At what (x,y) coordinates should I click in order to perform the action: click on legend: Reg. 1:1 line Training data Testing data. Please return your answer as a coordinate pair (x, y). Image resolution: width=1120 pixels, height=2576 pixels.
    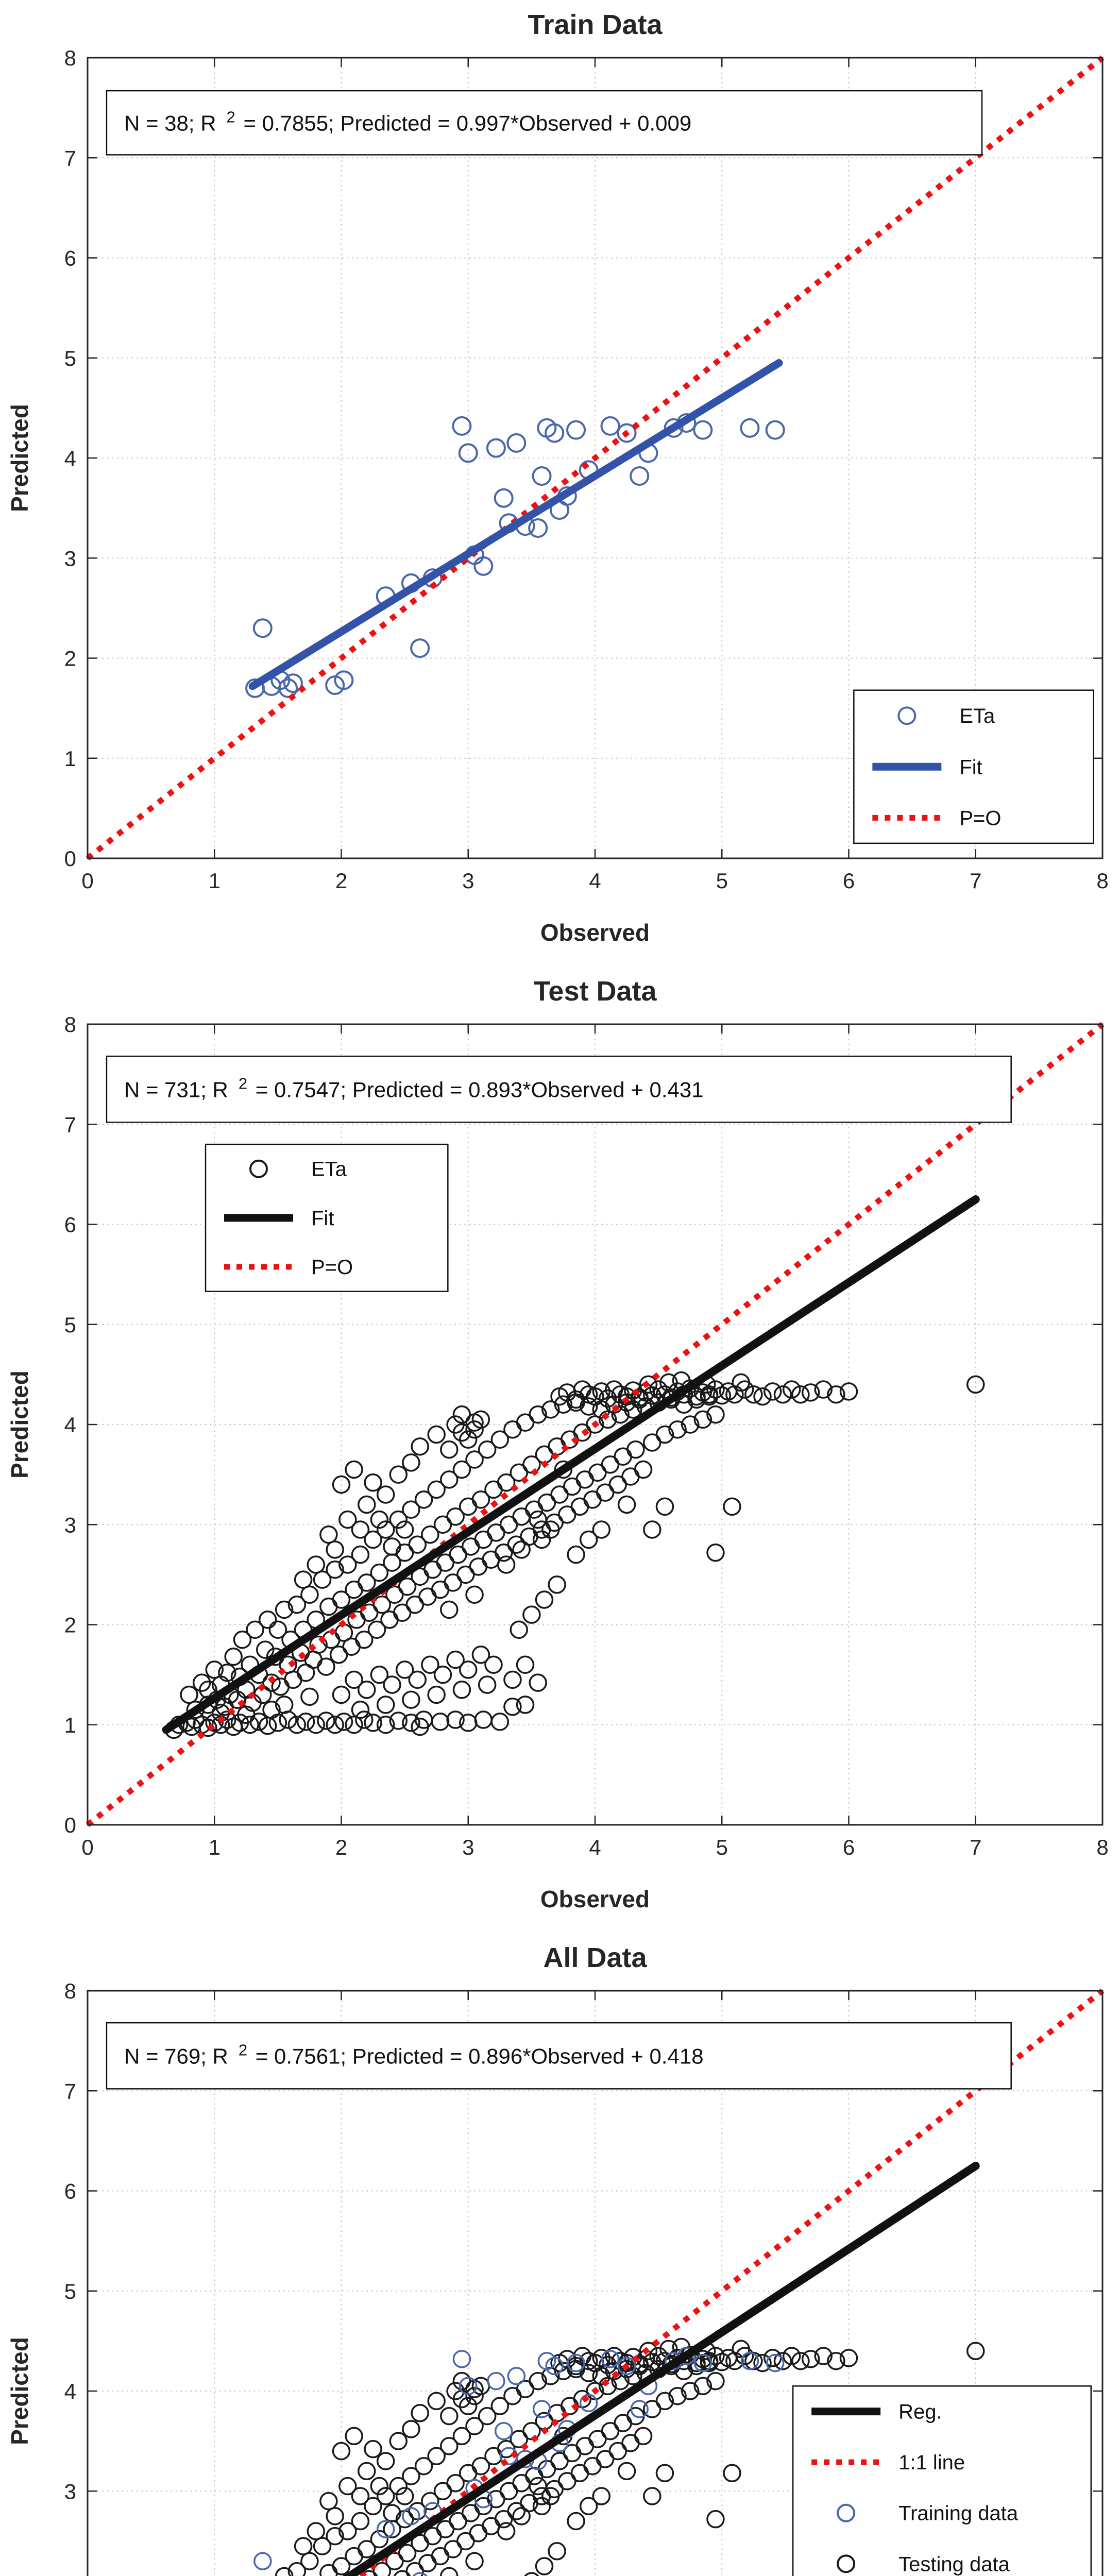
    Looking at the image, I should click on (942, 2480).